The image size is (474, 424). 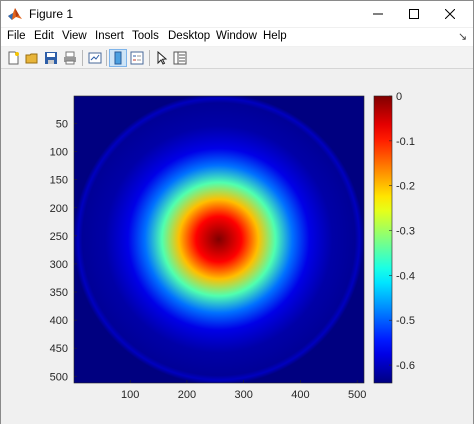 I want to click on insert-colorbar-icon, so click(x=118, y=58).